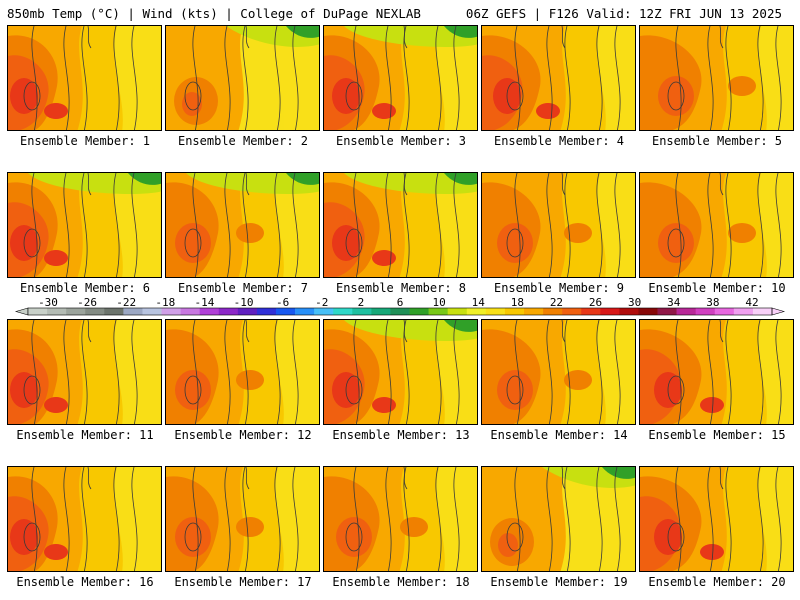  Describe the element at coordinates (717, 141) in the screenshot. I see `ensemble-member-label: Ensemble Member: 5` at that location.